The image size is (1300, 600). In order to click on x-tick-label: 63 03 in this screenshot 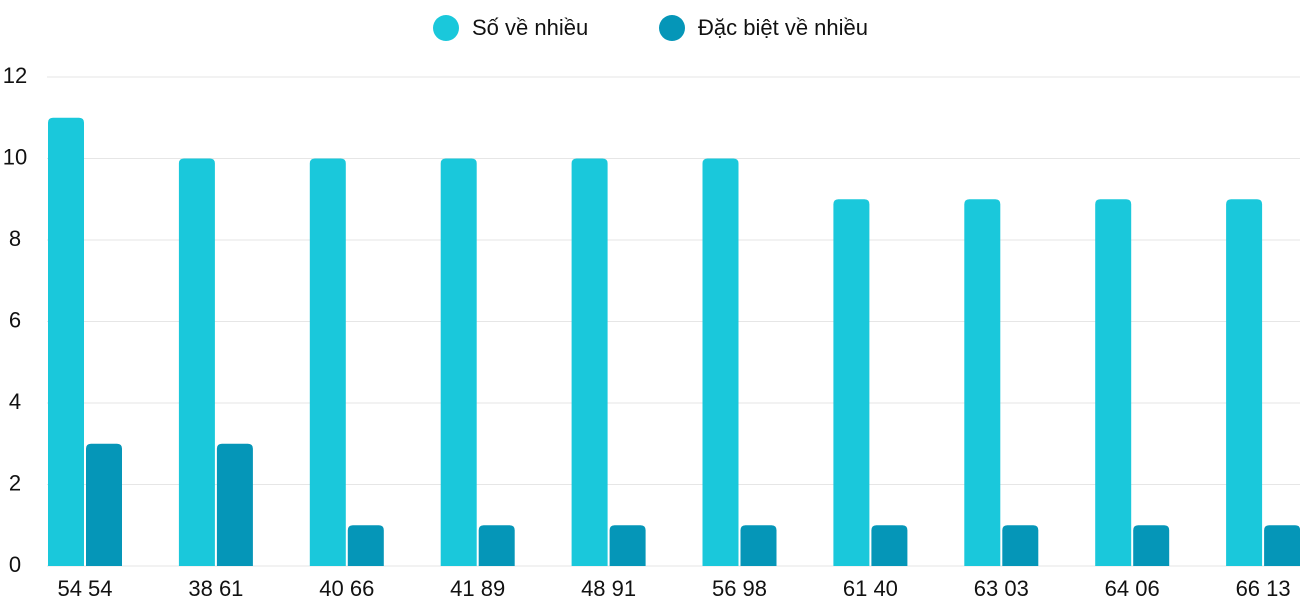, I will do `click(1001, 588)`.